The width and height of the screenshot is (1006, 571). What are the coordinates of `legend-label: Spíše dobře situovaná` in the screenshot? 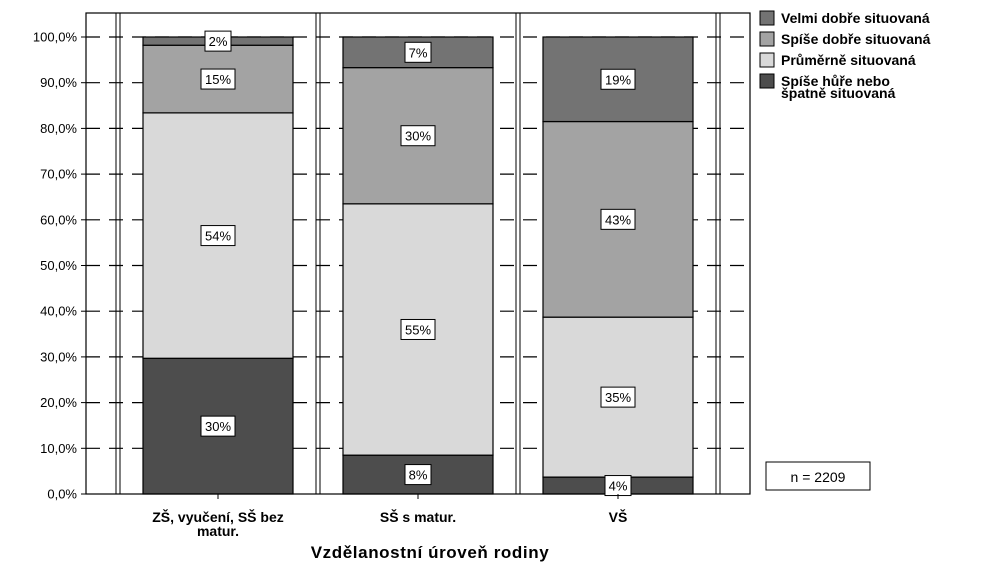 It's located at (856, 39).